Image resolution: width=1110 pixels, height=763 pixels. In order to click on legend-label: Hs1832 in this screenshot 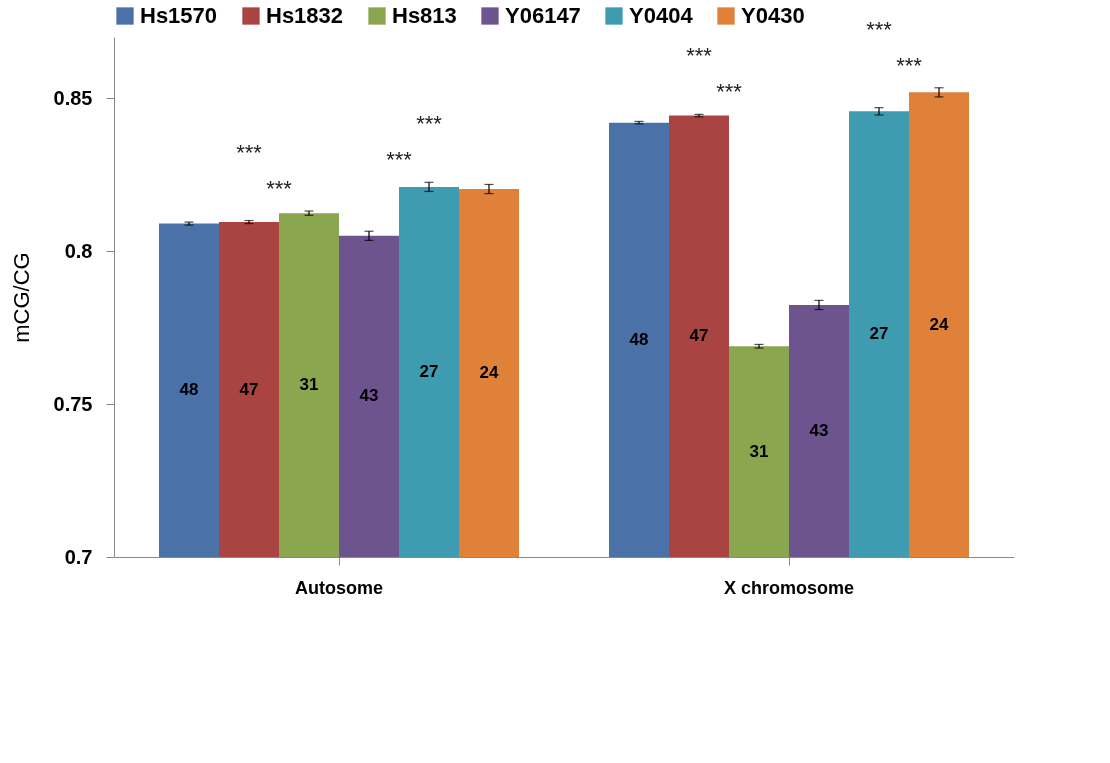, I will do `click(305, 15)`.